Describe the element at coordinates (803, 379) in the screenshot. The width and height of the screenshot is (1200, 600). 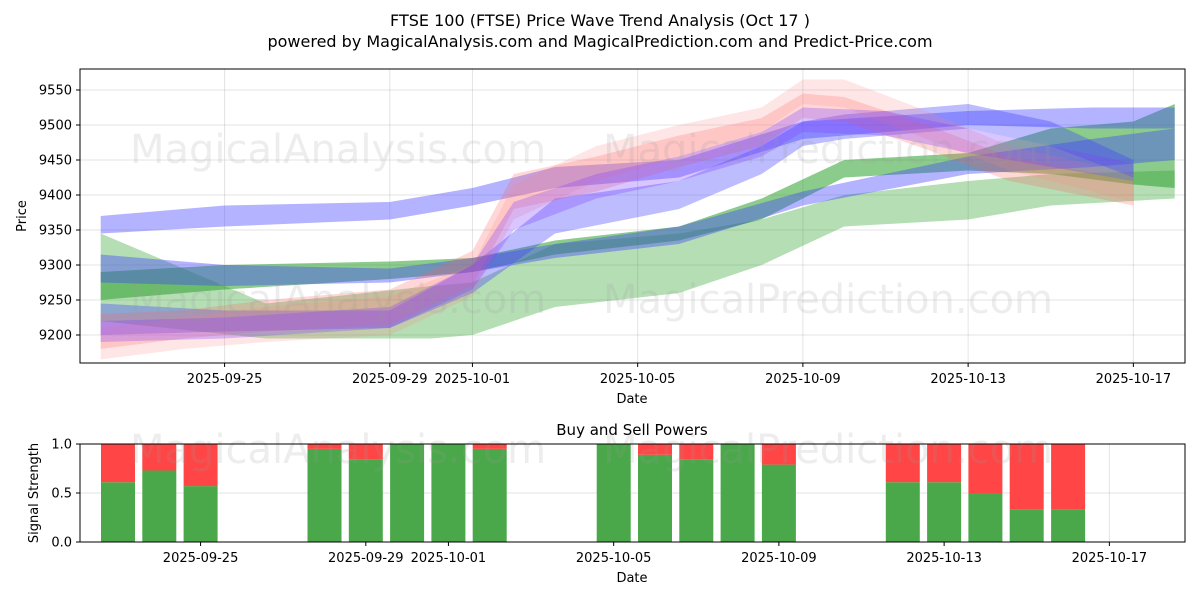
I see `price-x-tick-label: 2025-10-09` at that location.